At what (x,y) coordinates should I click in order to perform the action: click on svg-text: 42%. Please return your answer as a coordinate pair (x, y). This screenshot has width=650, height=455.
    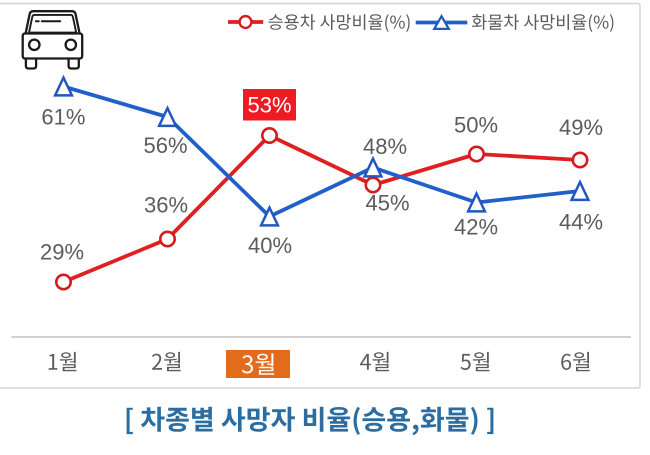
    Looking at the image, I should click on (476, 226).